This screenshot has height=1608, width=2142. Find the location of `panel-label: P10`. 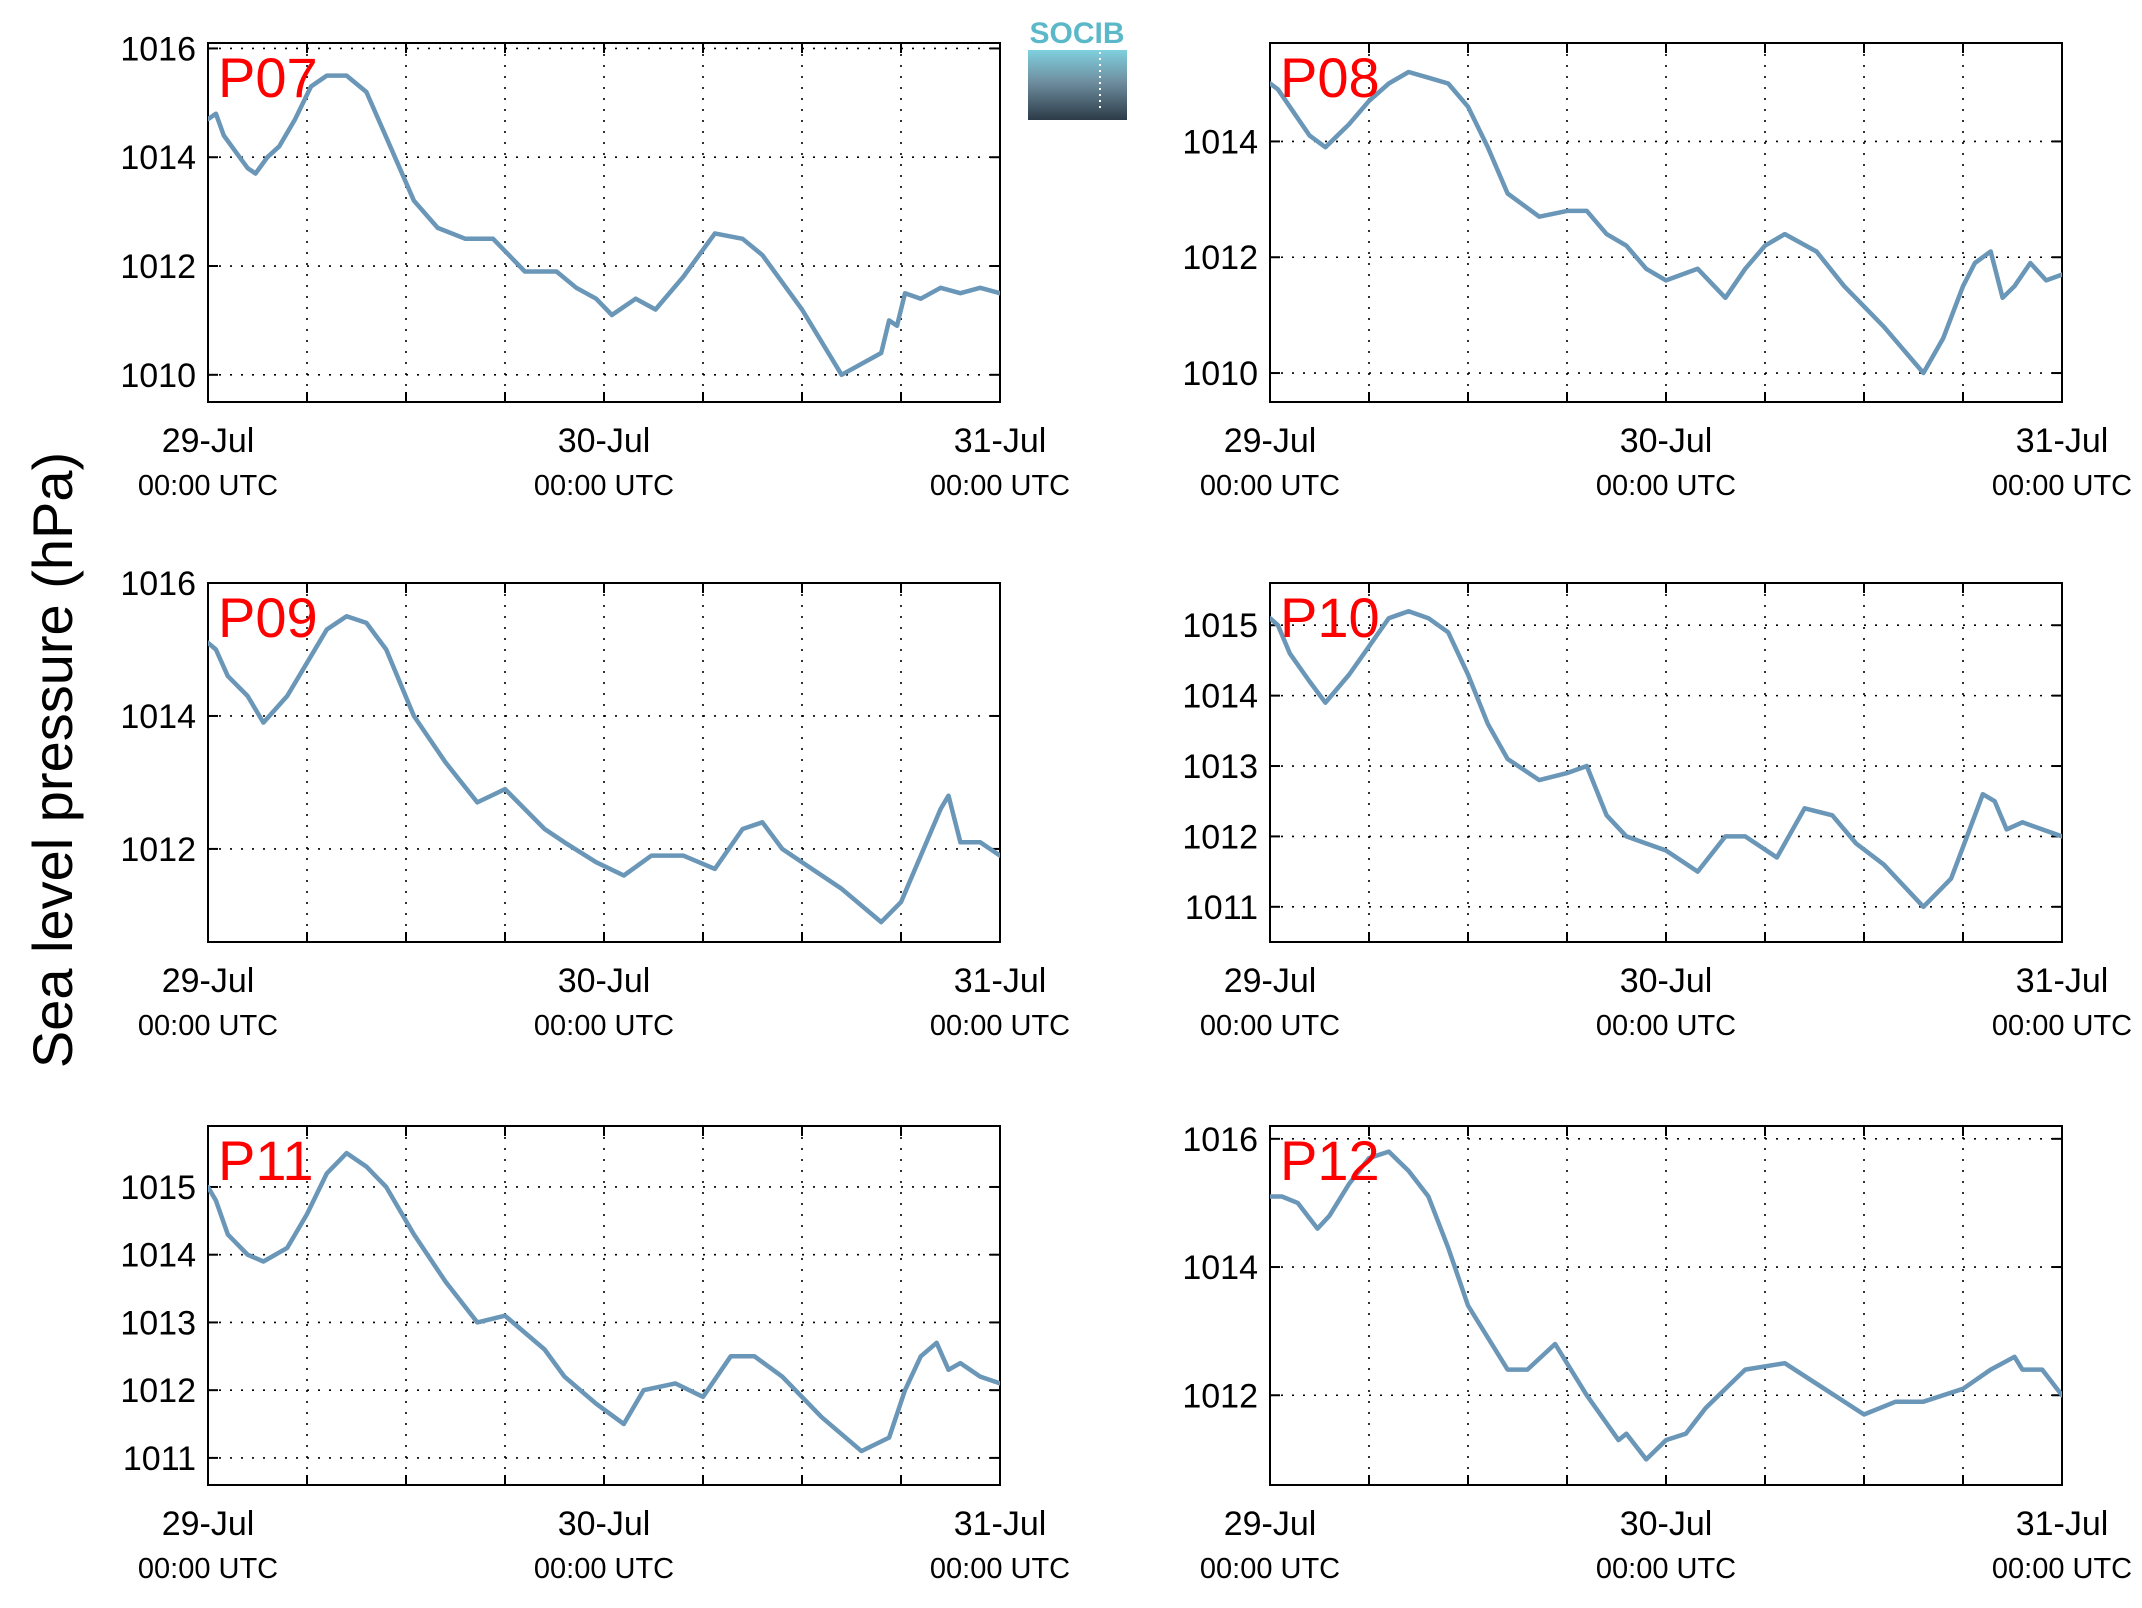

panel-label: P10 is located at coordinates (1330, 617).